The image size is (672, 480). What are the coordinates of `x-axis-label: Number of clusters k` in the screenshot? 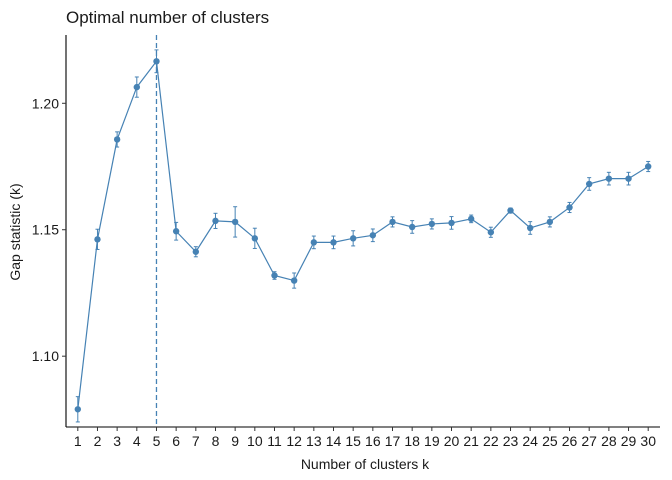 It's located at (365, 464).